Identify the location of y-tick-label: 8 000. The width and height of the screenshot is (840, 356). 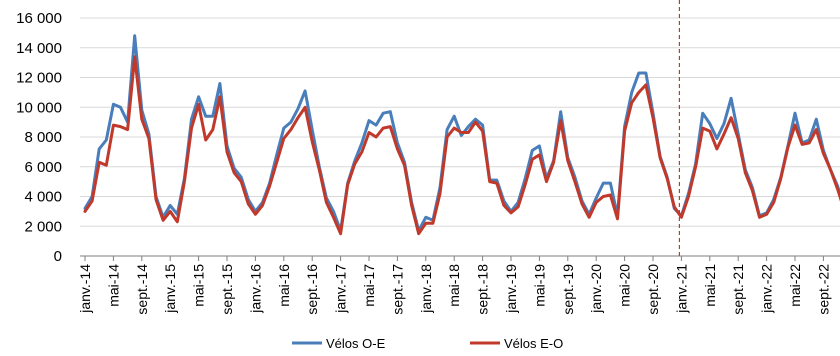
(43, 137).